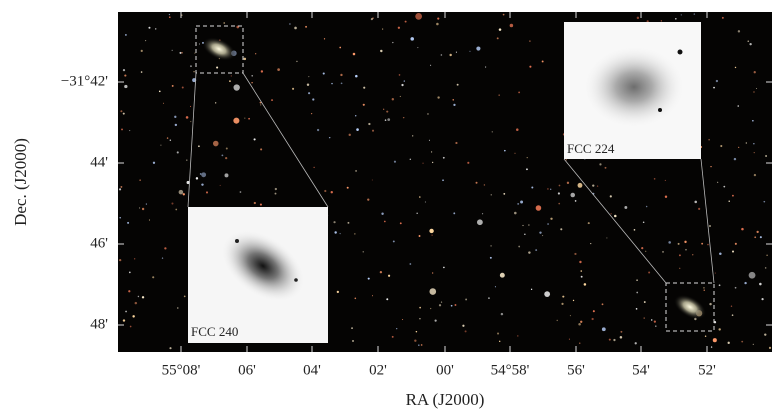  Describe the element at coordinates (632, 90) in the screenshot. I see `inset: FCC 224` at that location.